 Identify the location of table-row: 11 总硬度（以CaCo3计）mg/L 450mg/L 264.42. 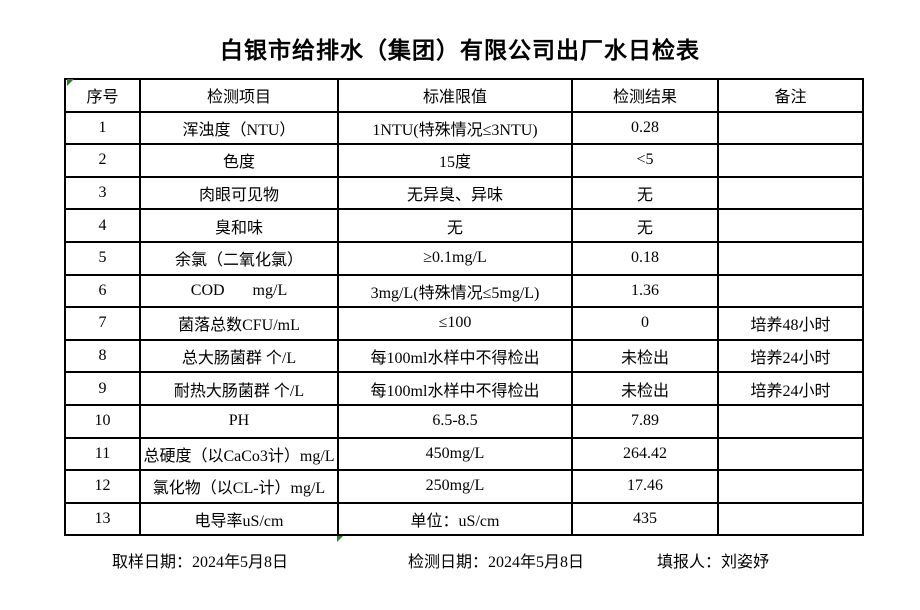
(464, 454).